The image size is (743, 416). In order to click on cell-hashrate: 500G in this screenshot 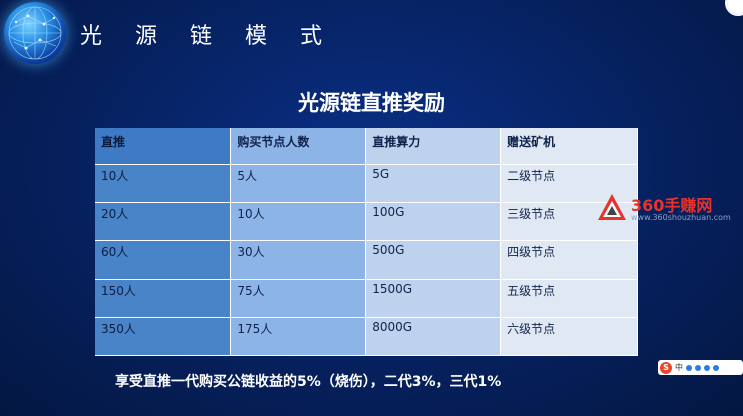, I will do `click(433, 260)`.